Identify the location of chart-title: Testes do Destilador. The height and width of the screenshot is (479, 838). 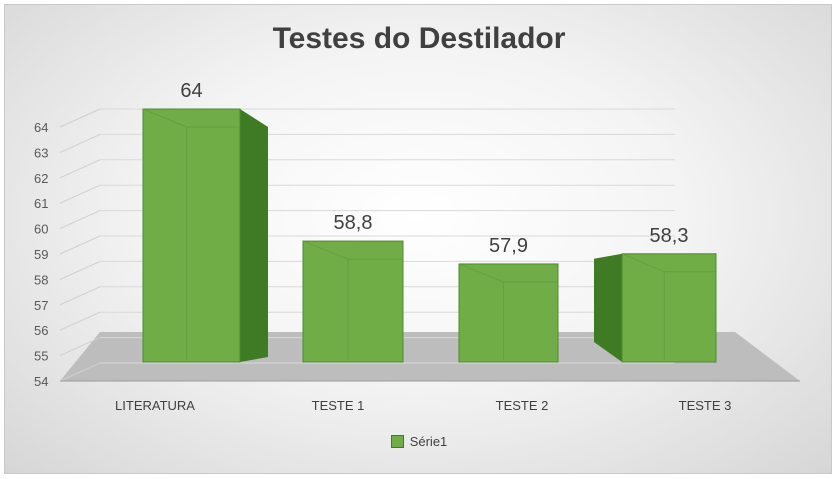
(419, 38).